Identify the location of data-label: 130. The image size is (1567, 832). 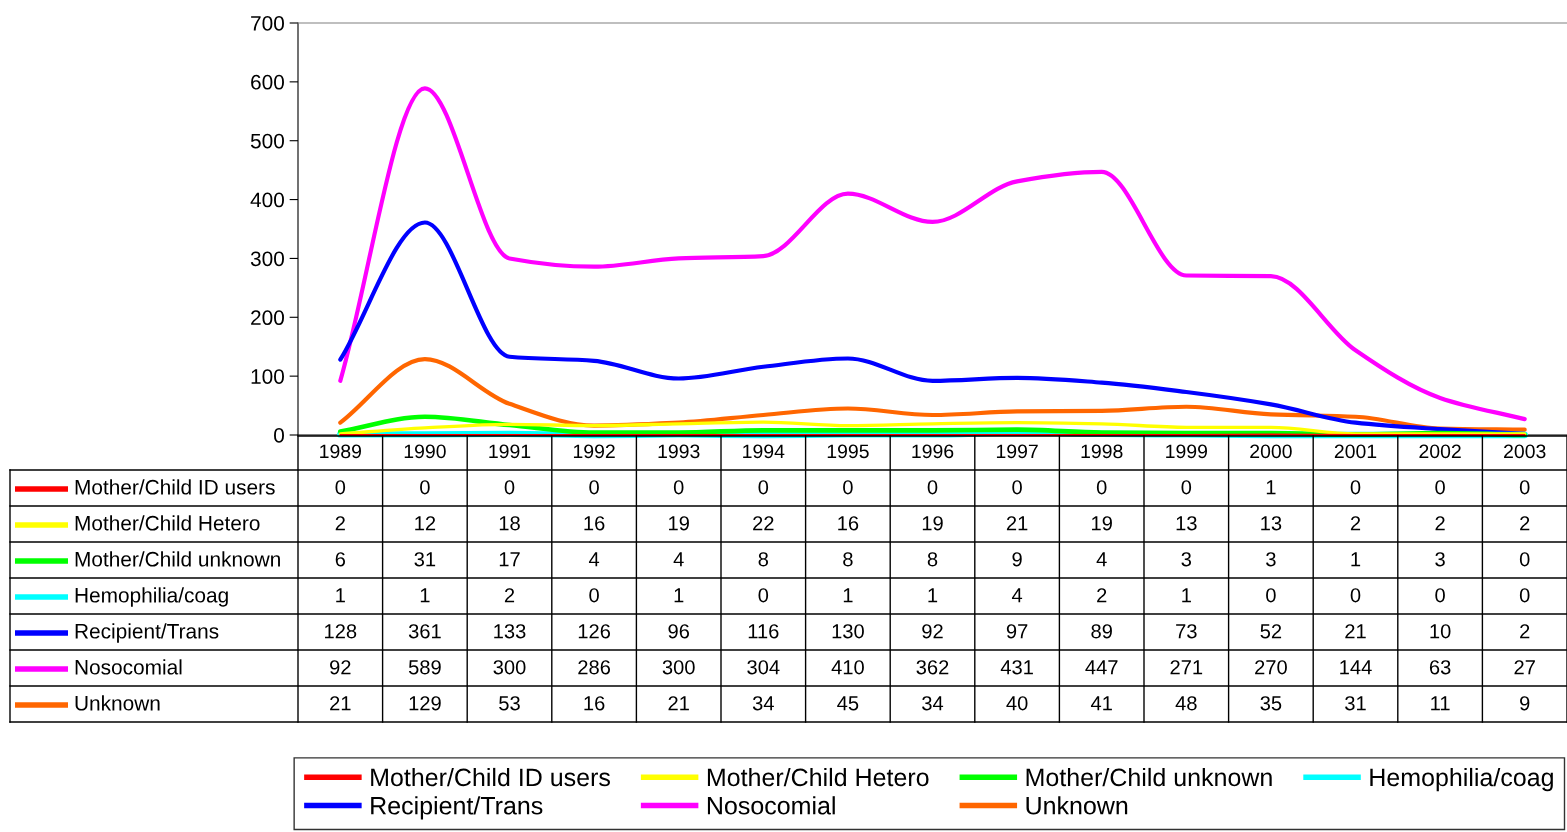
(848, 631).